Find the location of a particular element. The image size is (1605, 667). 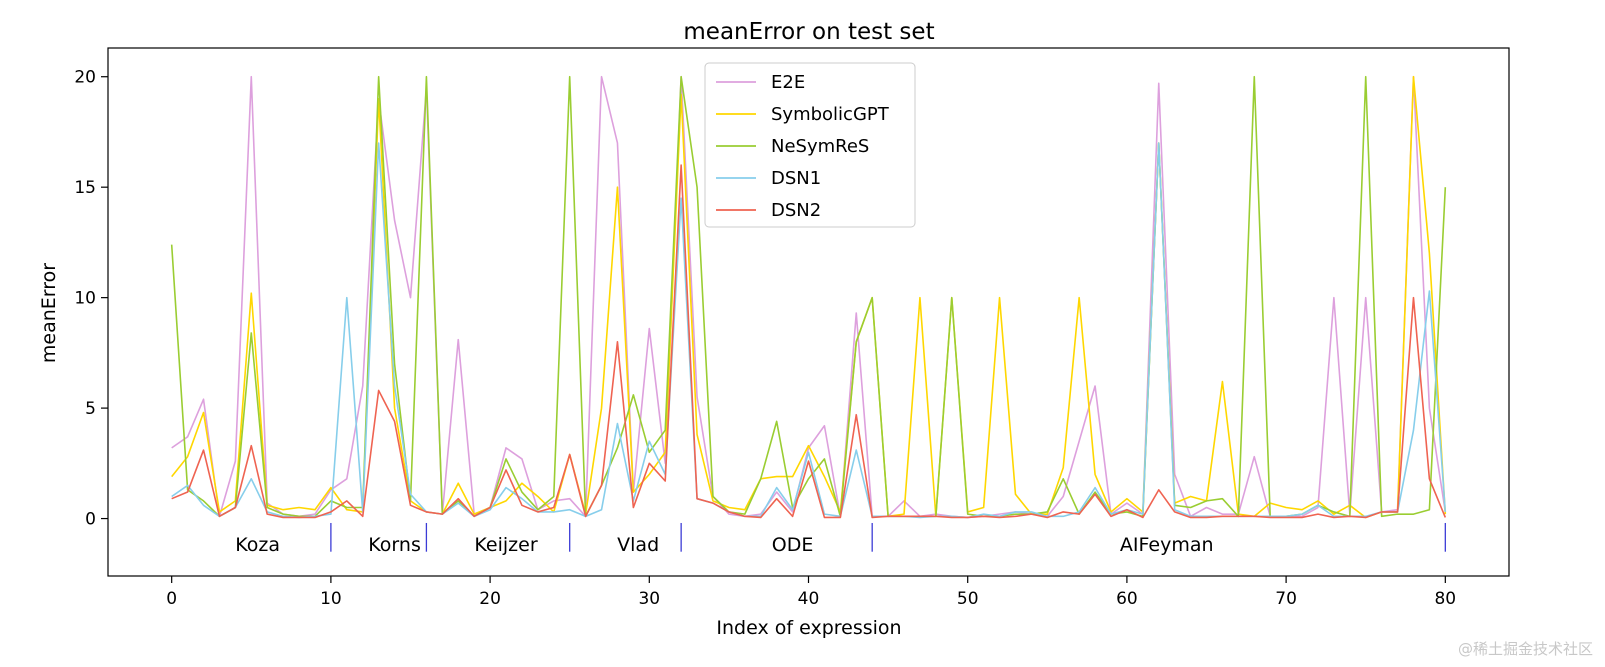

group-label-ode: ODE is located at coordinates (793, 545).